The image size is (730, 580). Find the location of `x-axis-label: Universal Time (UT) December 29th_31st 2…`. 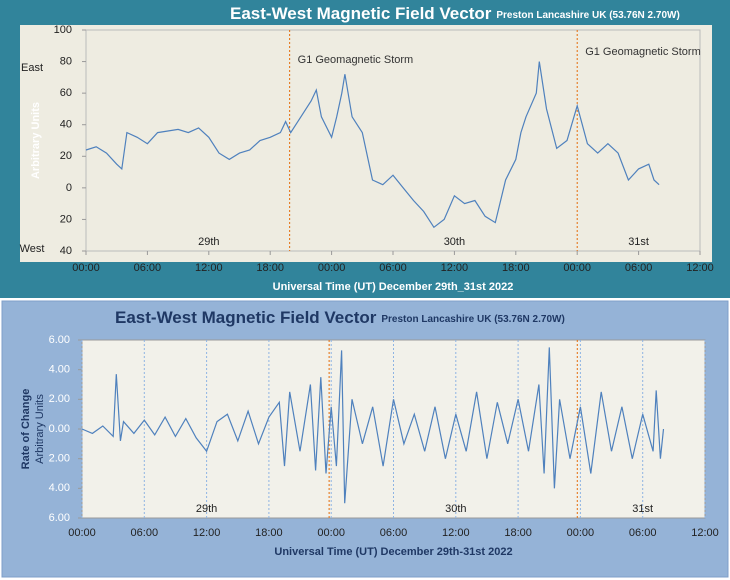

x-axis-label: Universal Time (UT) December 29th_31st 2… is located at coordinates (393, 287).